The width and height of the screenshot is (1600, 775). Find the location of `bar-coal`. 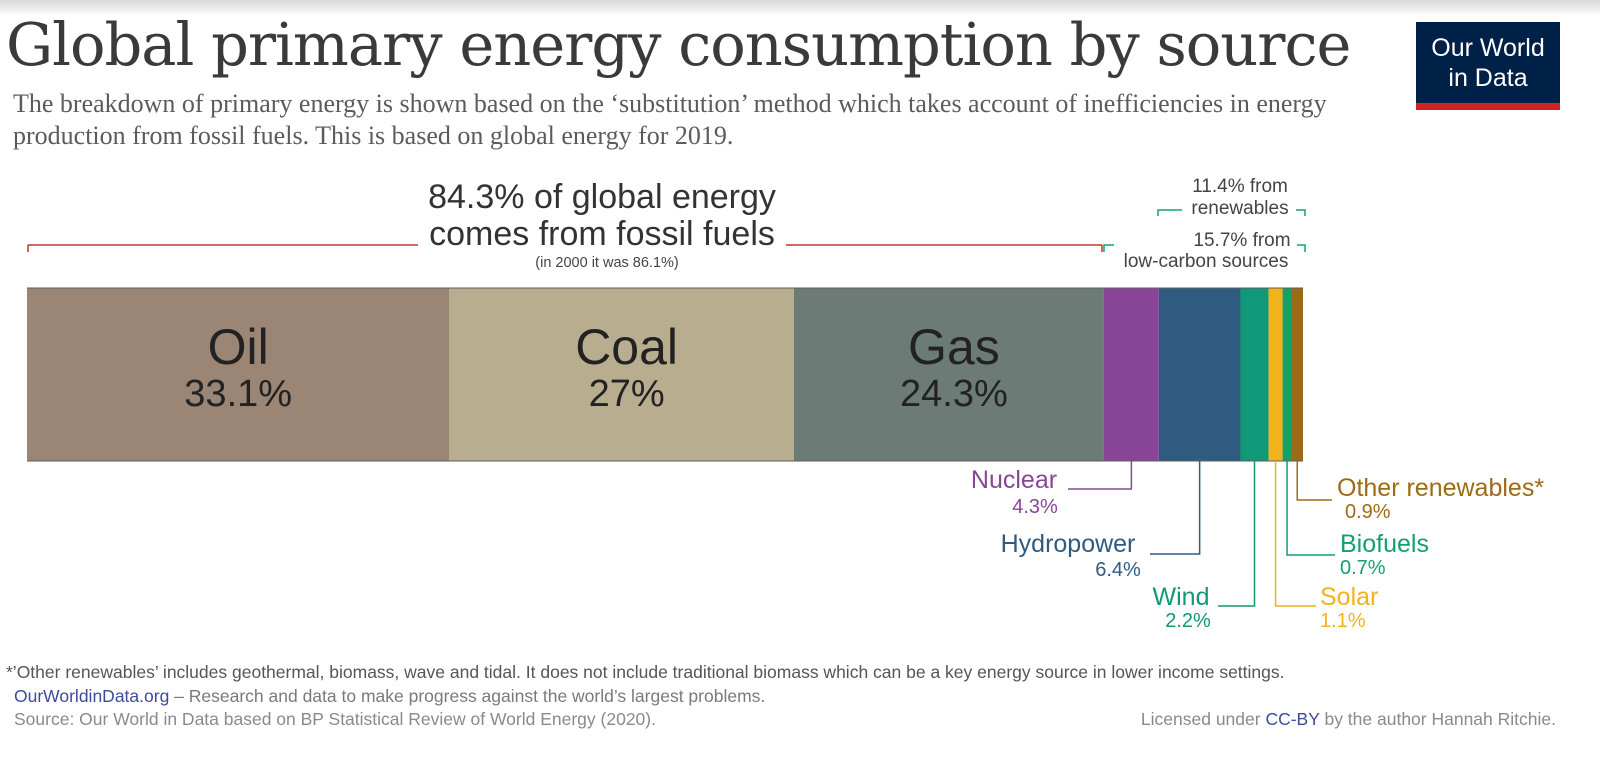

bar-coal is located at coordinates (621, 374).